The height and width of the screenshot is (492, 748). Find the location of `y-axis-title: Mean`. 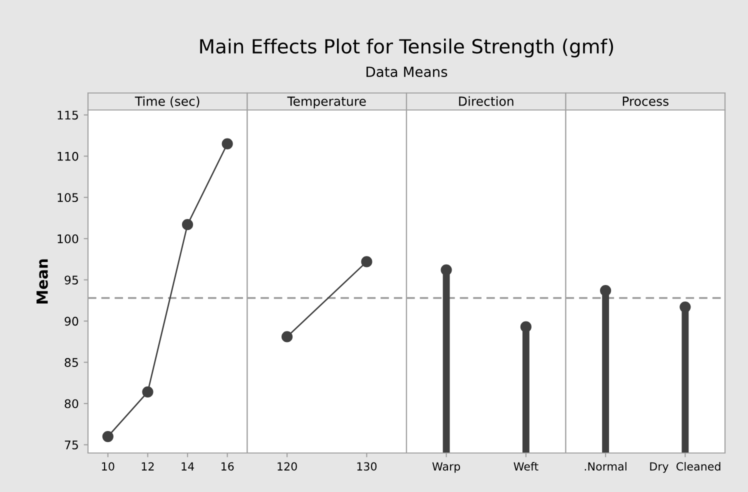

y-axis-title: Mean is located at coordinates (42, 281).